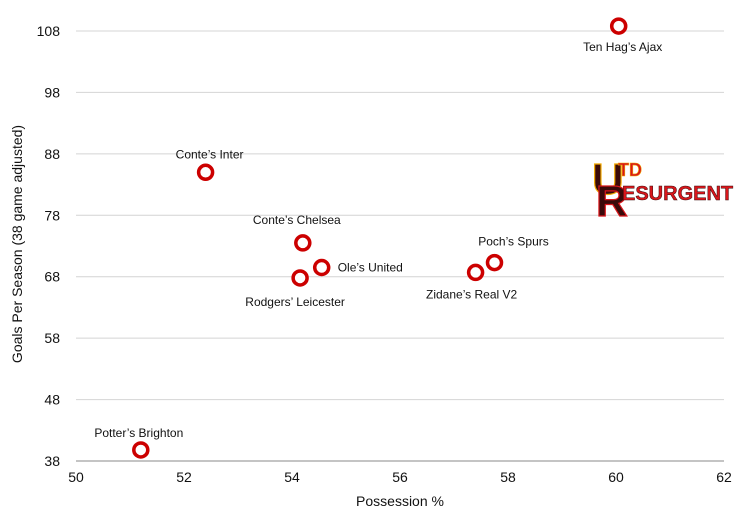 The image size is (742, 513). What do you see at coordinates (400, 501) in the screenshot?
I see `x-axis-title: Possession %` at bounding box center [400, 501].